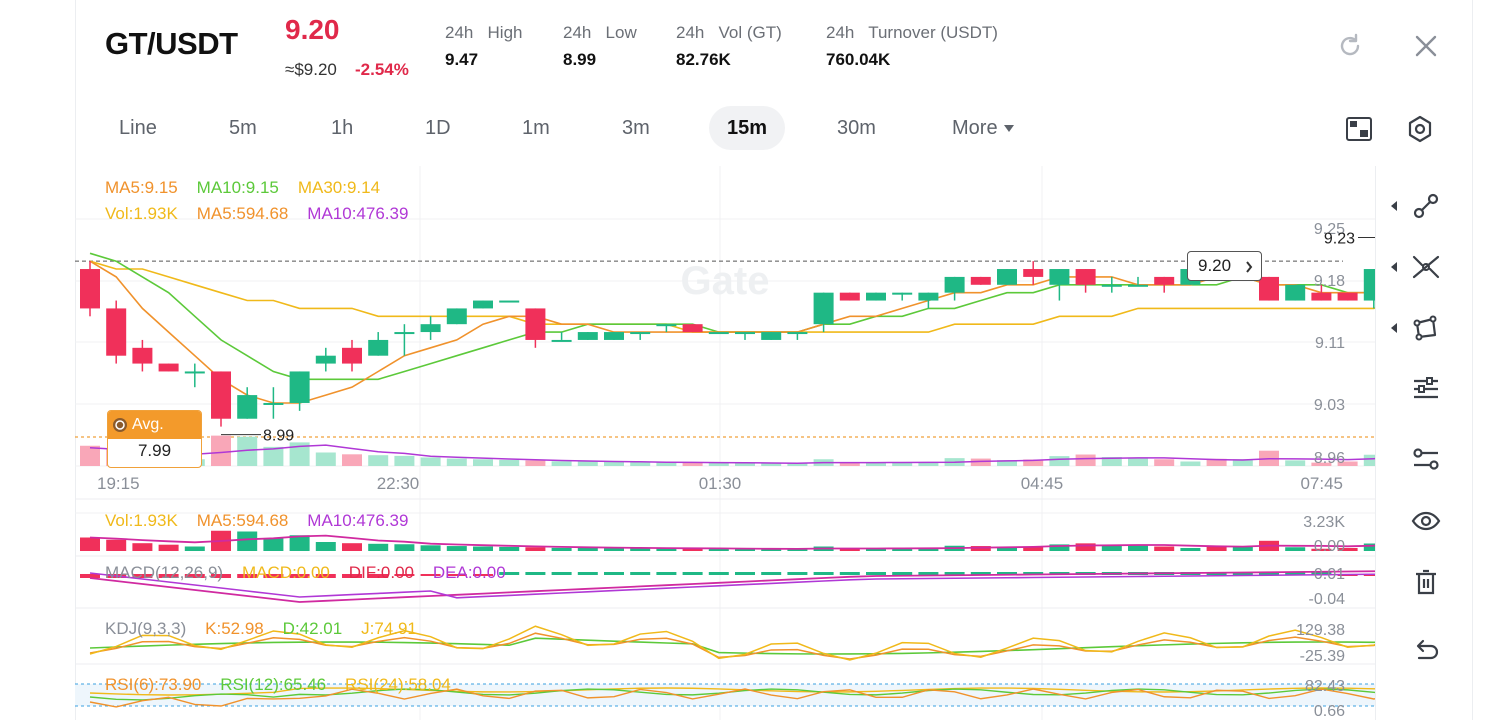  Describe the element at coordinates (1426, 46) in the screenshot. I see `close-icon` at that location.